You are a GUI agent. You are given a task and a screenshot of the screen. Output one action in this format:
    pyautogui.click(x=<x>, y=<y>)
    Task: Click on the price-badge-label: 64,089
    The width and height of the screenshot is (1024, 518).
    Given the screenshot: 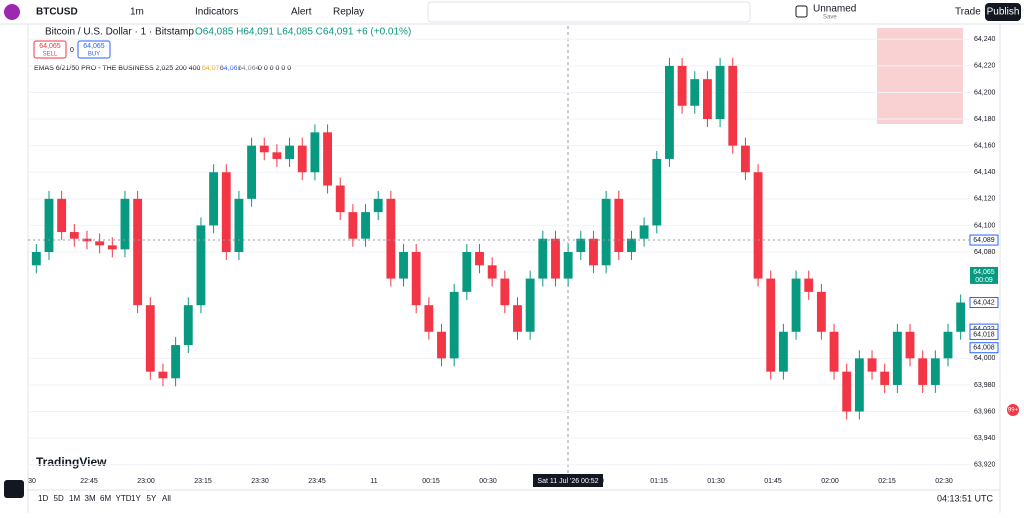 What is the action you would take?
    pyautogui.click(x=984, y=240)
    